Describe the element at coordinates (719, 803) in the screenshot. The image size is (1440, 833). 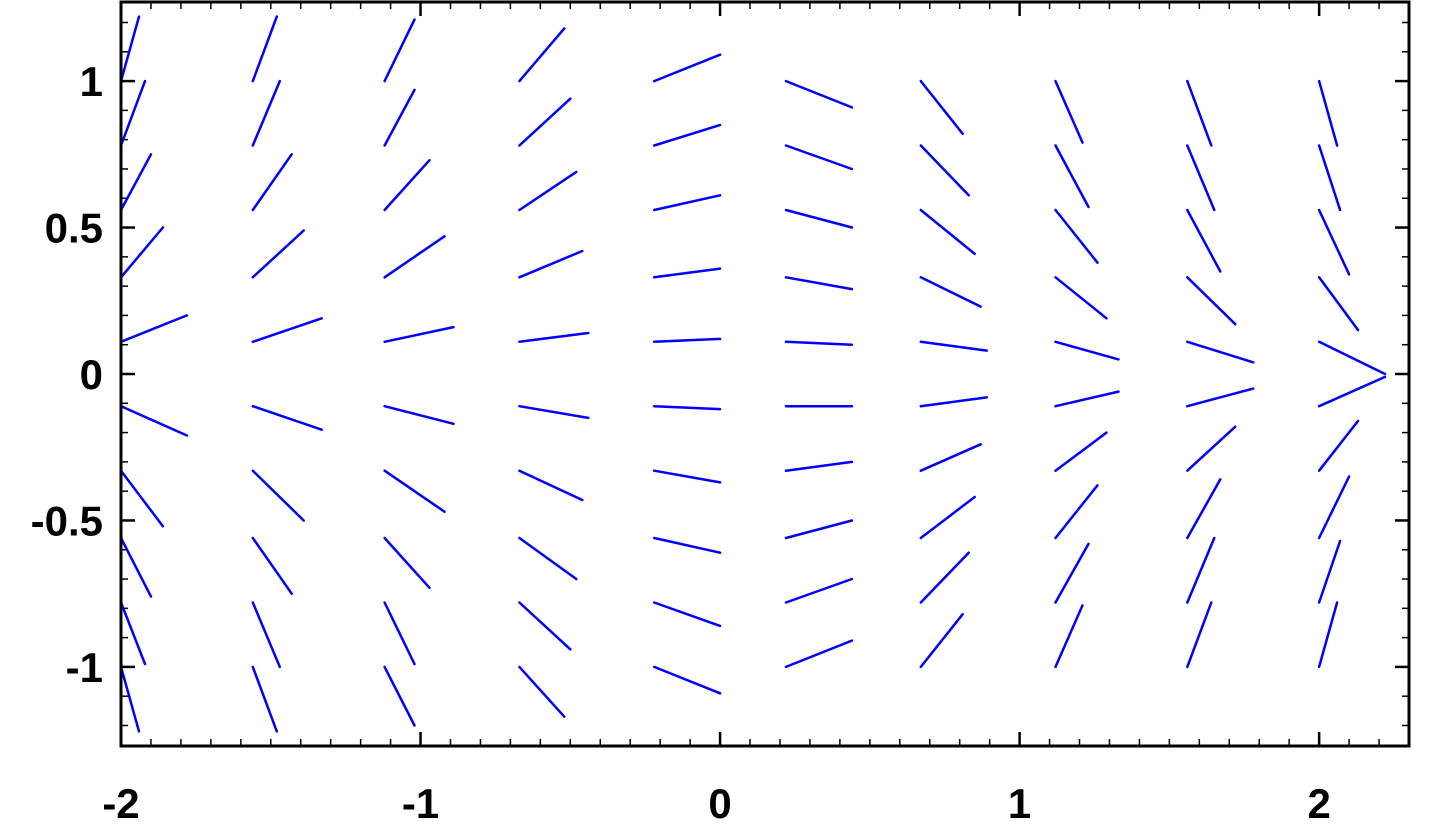
I see `x-tick-label: 0` at that location.